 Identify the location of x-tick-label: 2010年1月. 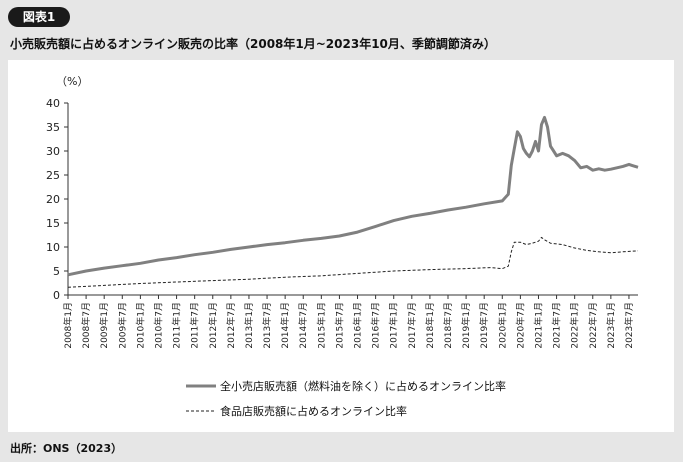
(140, 325).